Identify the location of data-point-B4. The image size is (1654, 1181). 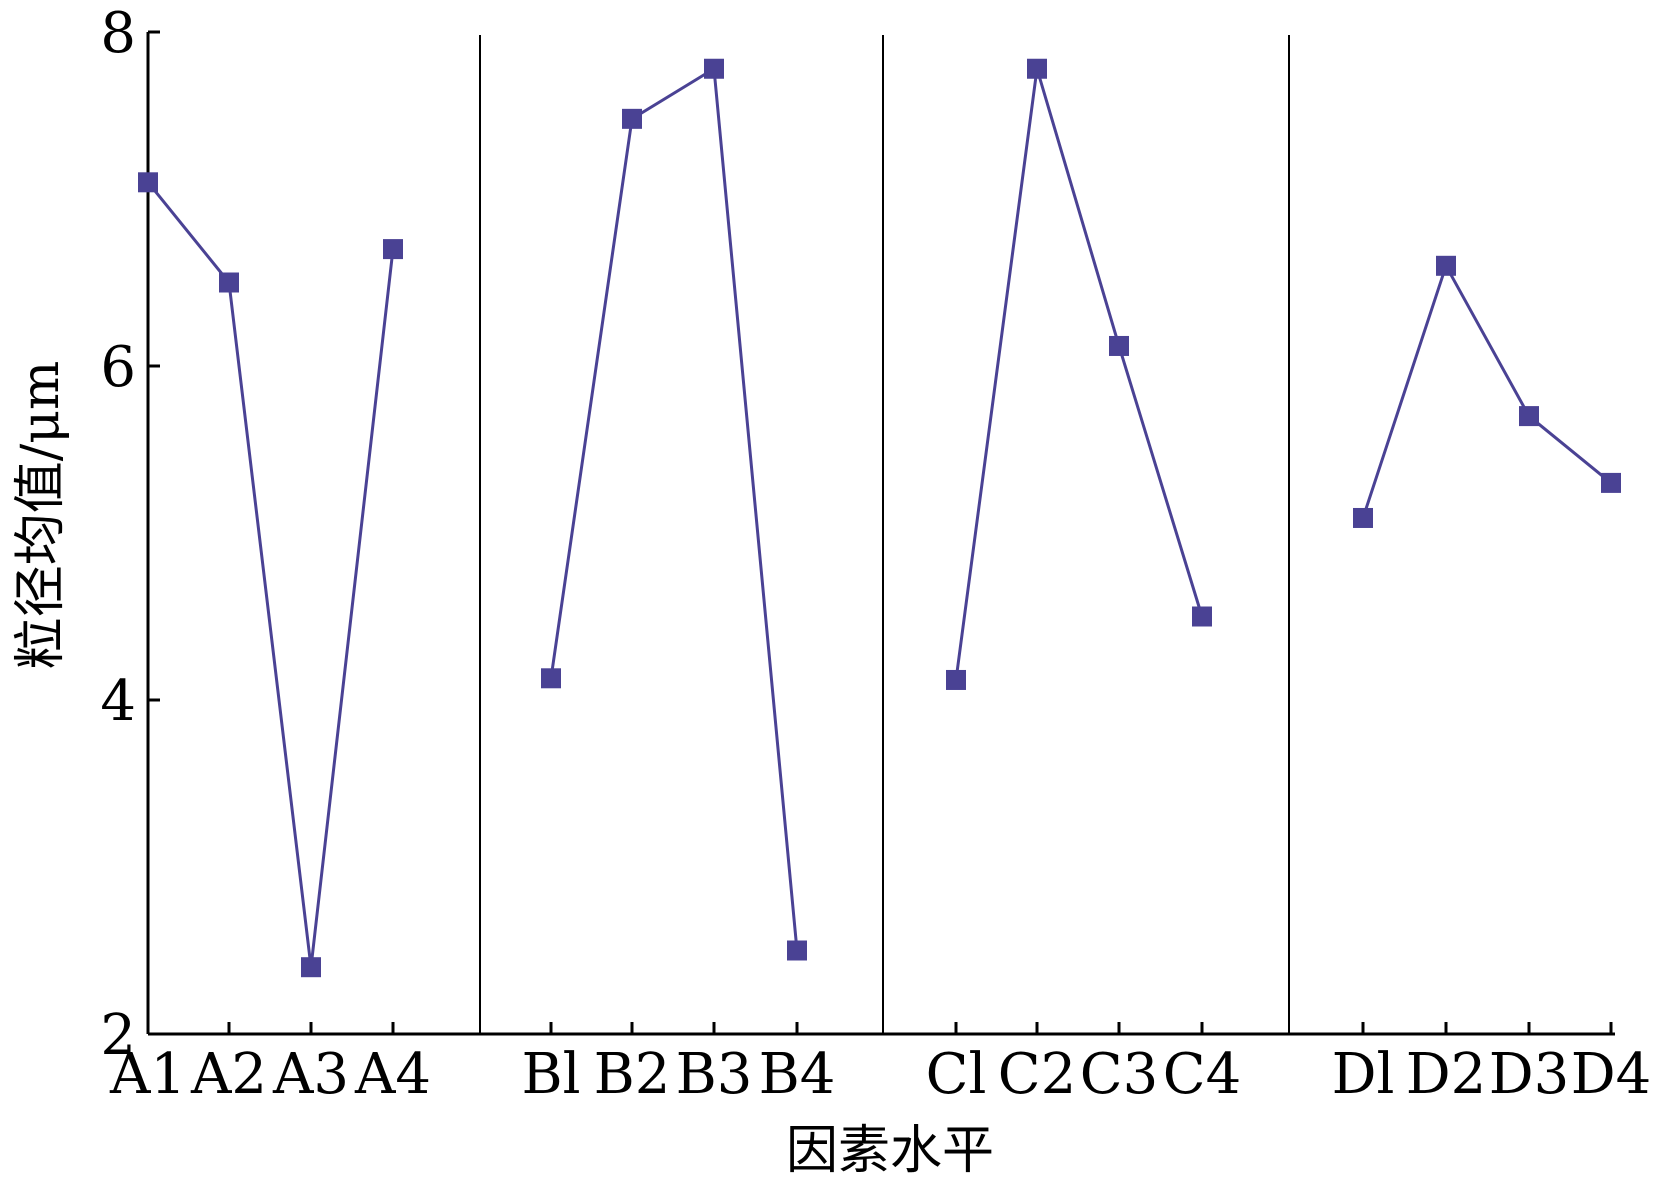
(797, 950).